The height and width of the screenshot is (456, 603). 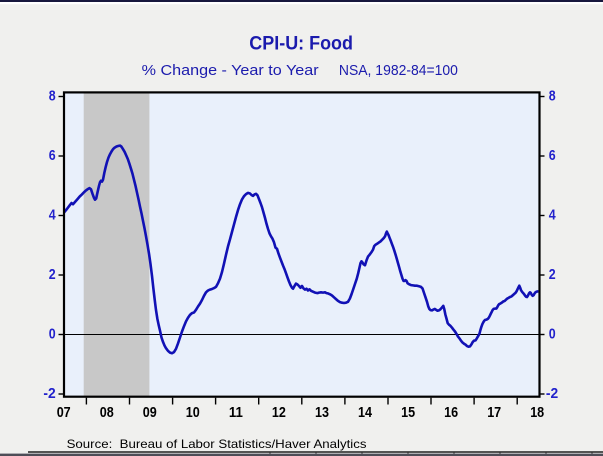 I want to click on svg-text: 18, so click(x=537, y=413).